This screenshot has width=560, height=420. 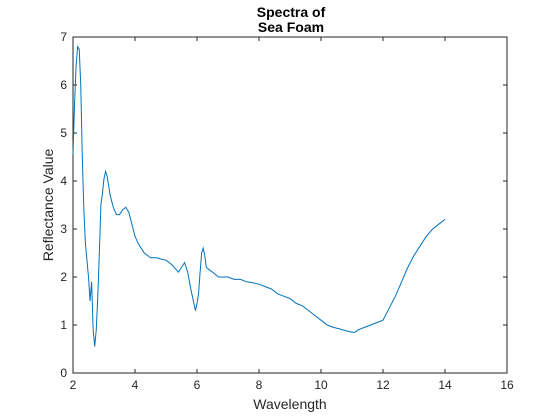 I want to click on y-tick-label: 0, so click(x=63, y=373).